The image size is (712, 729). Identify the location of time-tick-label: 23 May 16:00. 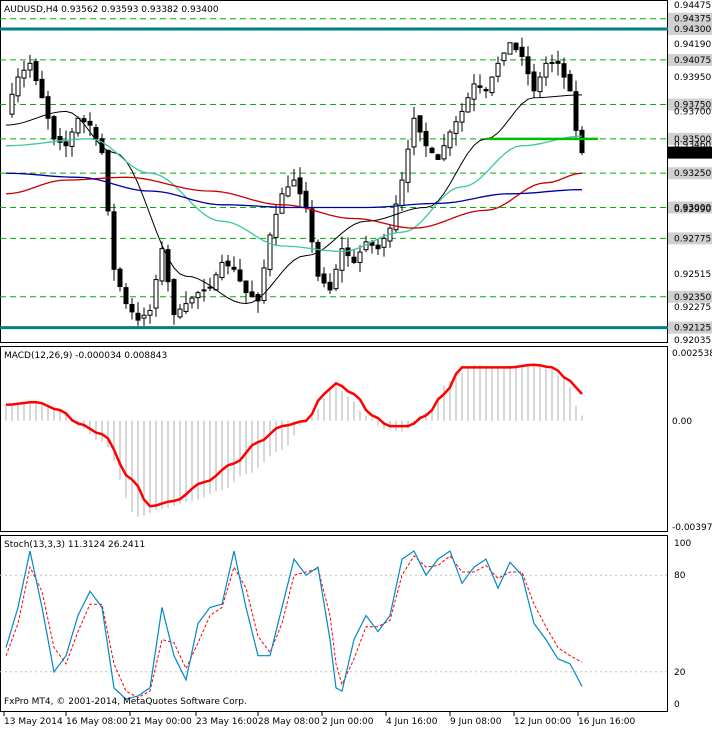
(227, 722).